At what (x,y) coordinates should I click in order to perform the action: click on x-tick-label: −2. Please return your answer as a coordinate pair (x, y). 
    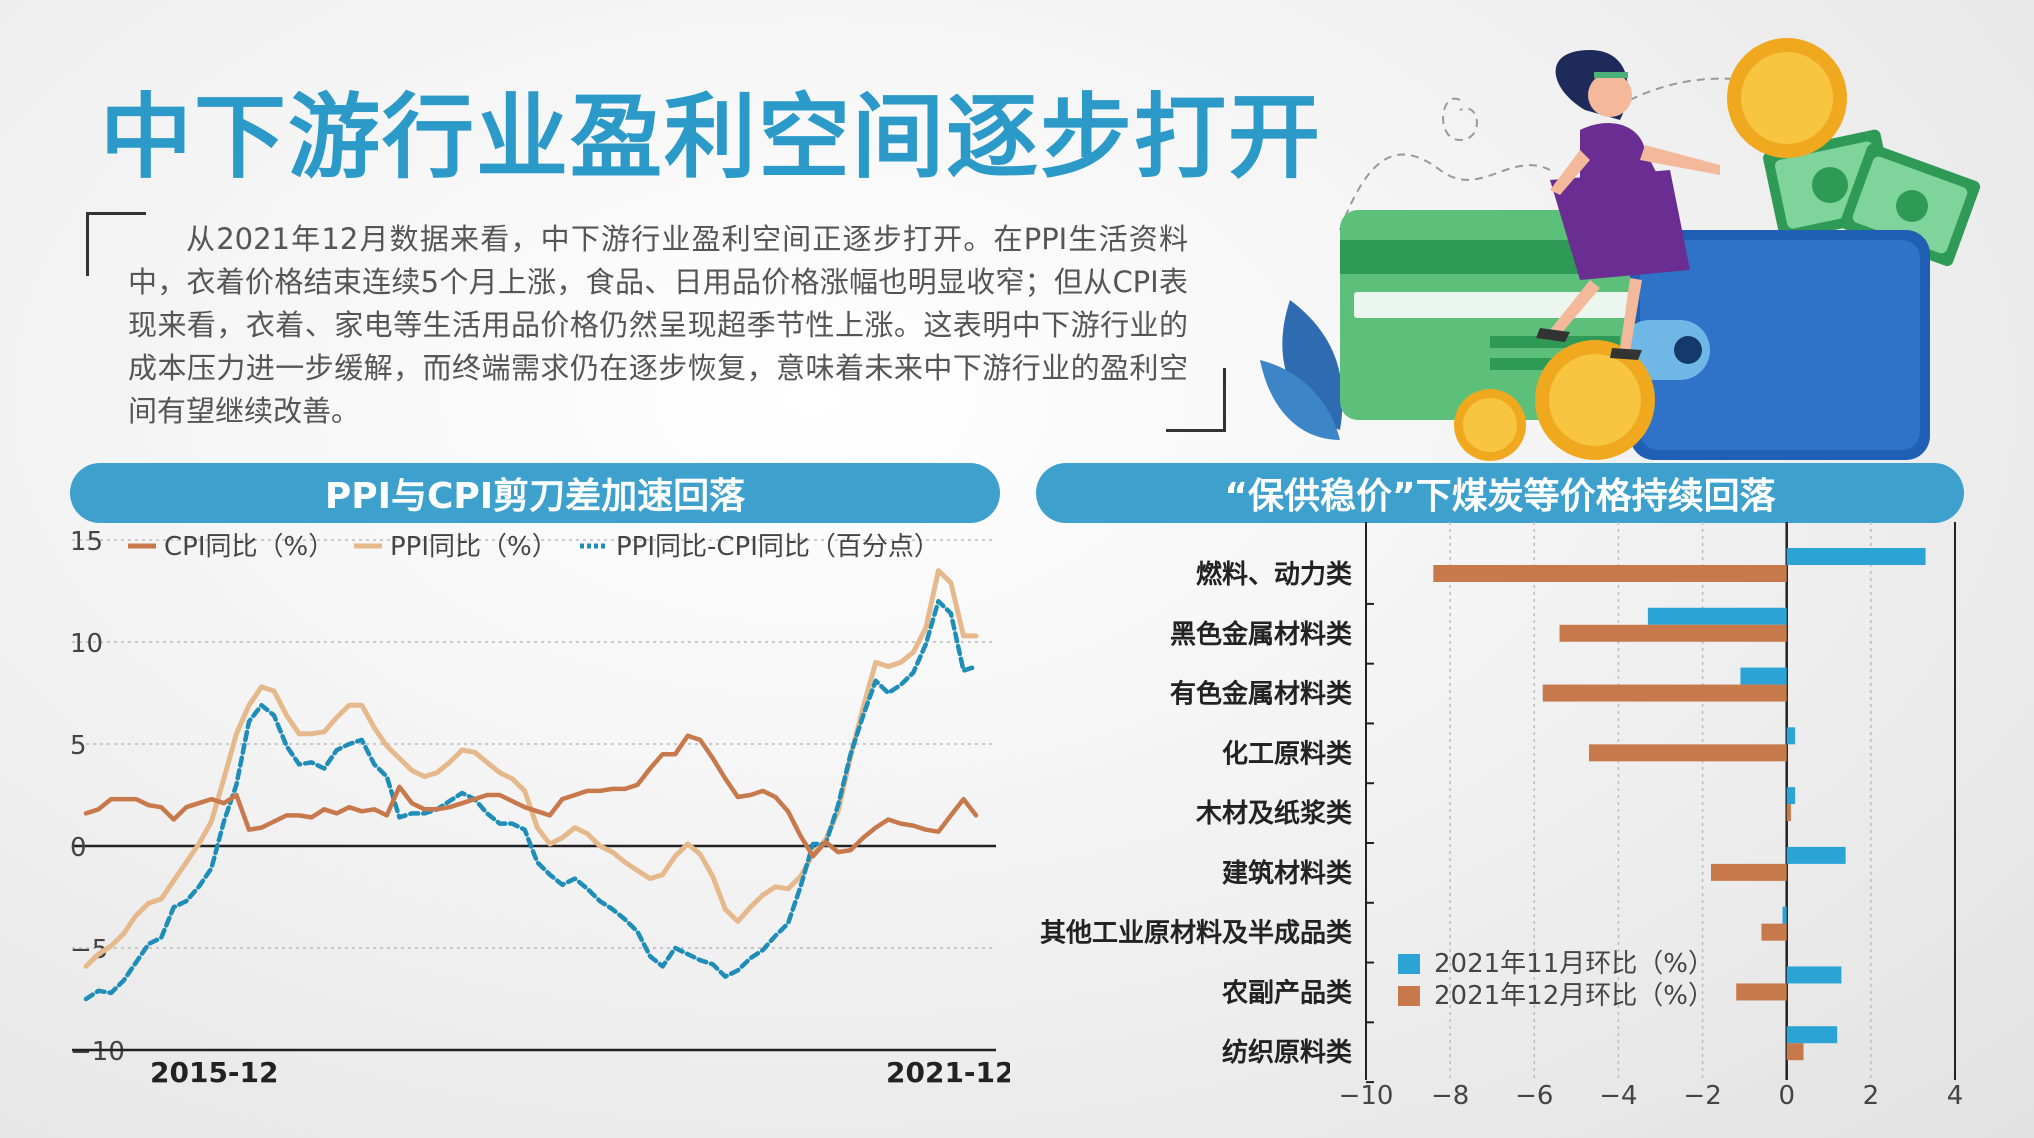
    Looking at the image, I should click on (1702, 1096).